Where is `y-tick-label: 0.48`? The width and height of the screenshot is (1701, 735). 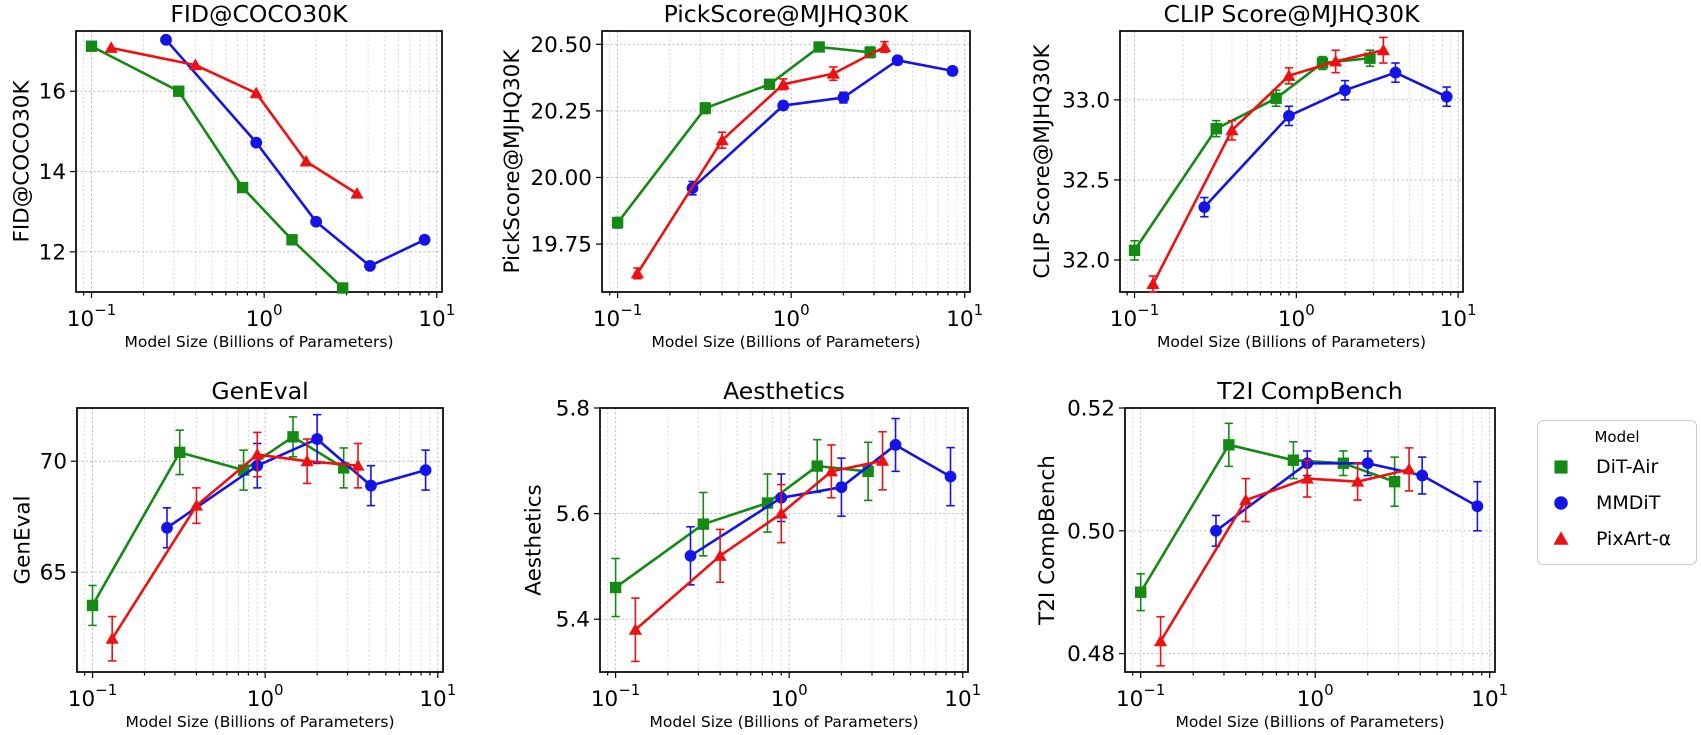
y-tick-label: 0.48 is located at coordinates (1091, 654).